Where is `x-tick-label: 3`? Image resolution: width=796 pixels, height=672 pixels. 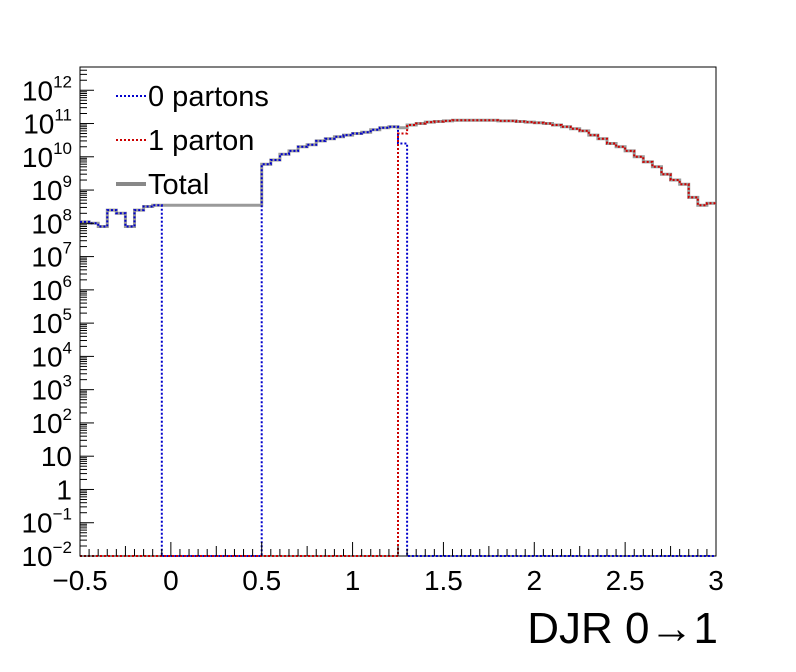
x-tick-label: 3 is located at coordinates (716, 580).